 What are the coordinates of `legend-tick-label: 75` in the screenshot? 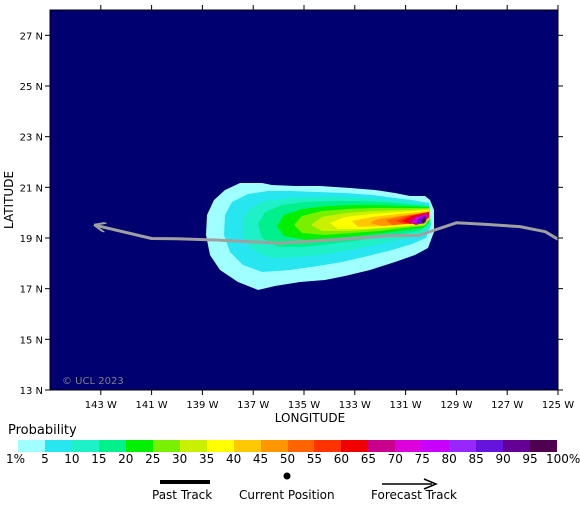 It's located at (422, 459).